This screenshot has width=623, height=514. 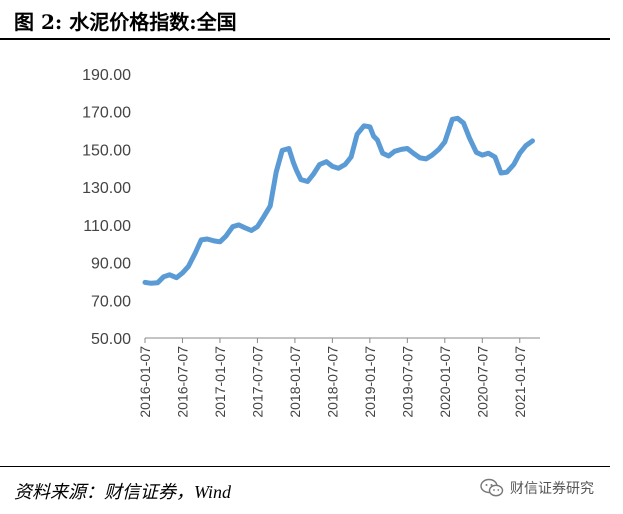 What do you see at coordinates (520, 382) in the screenshot?
I see `x-tick-label: 2021-01-07` at bounding box center [520, 382].